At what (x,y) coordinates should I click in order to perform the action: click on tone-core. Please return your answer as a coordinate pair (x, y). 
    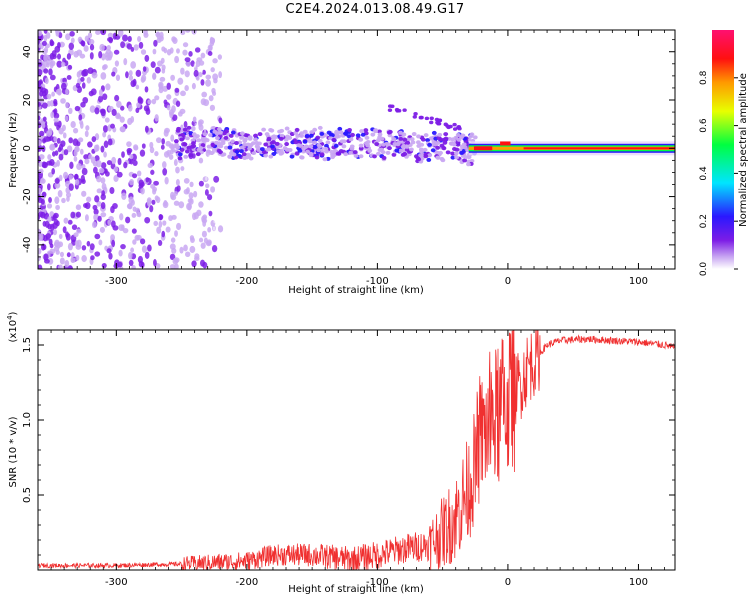
    Looking at the image, I should click on (483, 148).